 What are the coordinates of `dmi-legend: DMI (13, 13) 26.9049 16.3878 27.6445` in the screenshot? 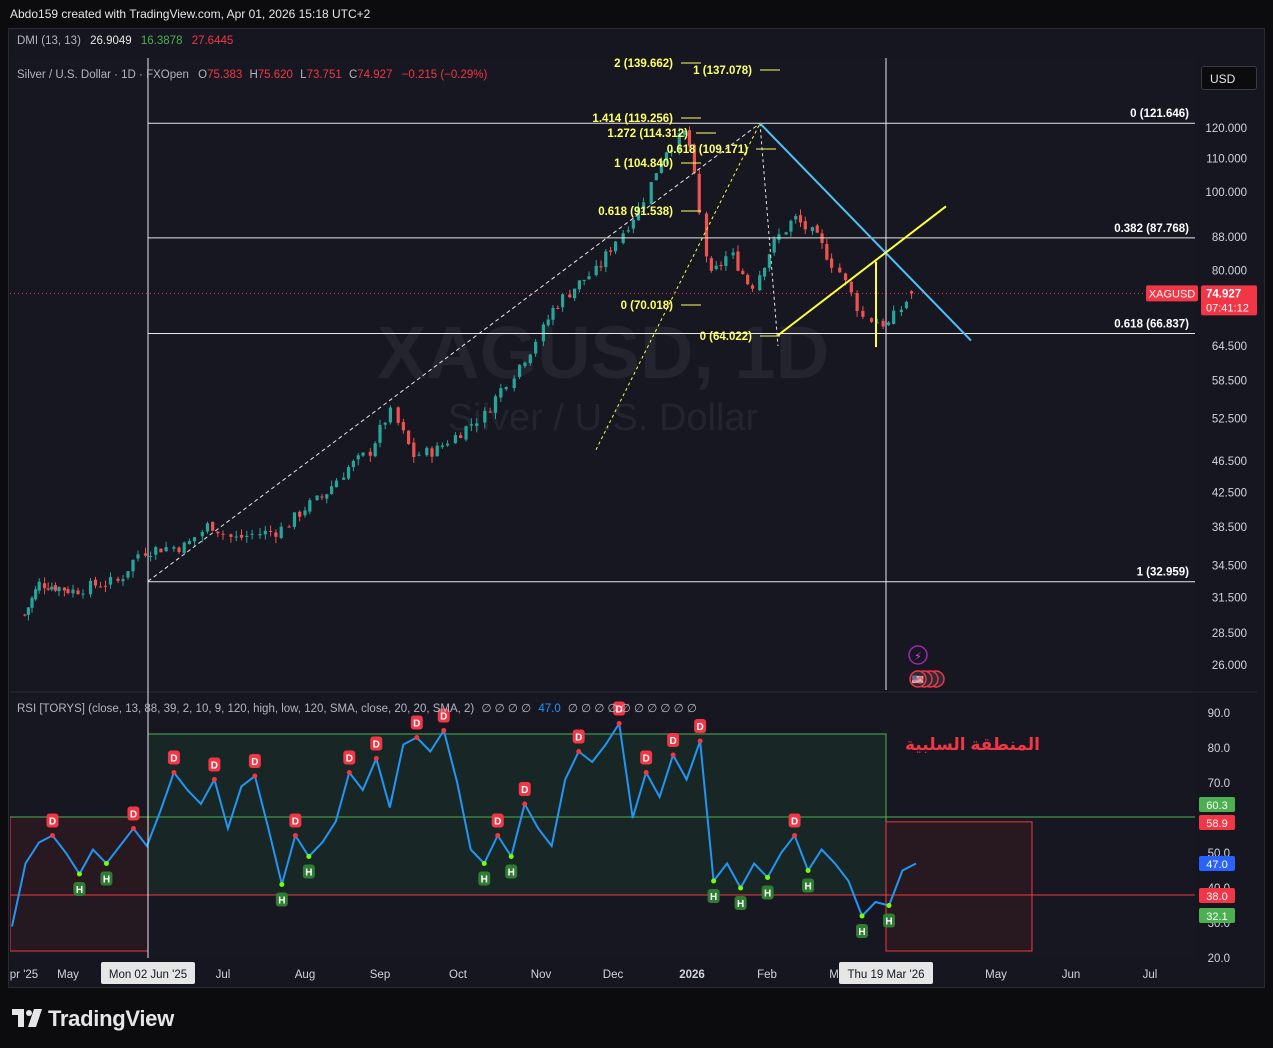 It's located at (125, 41).